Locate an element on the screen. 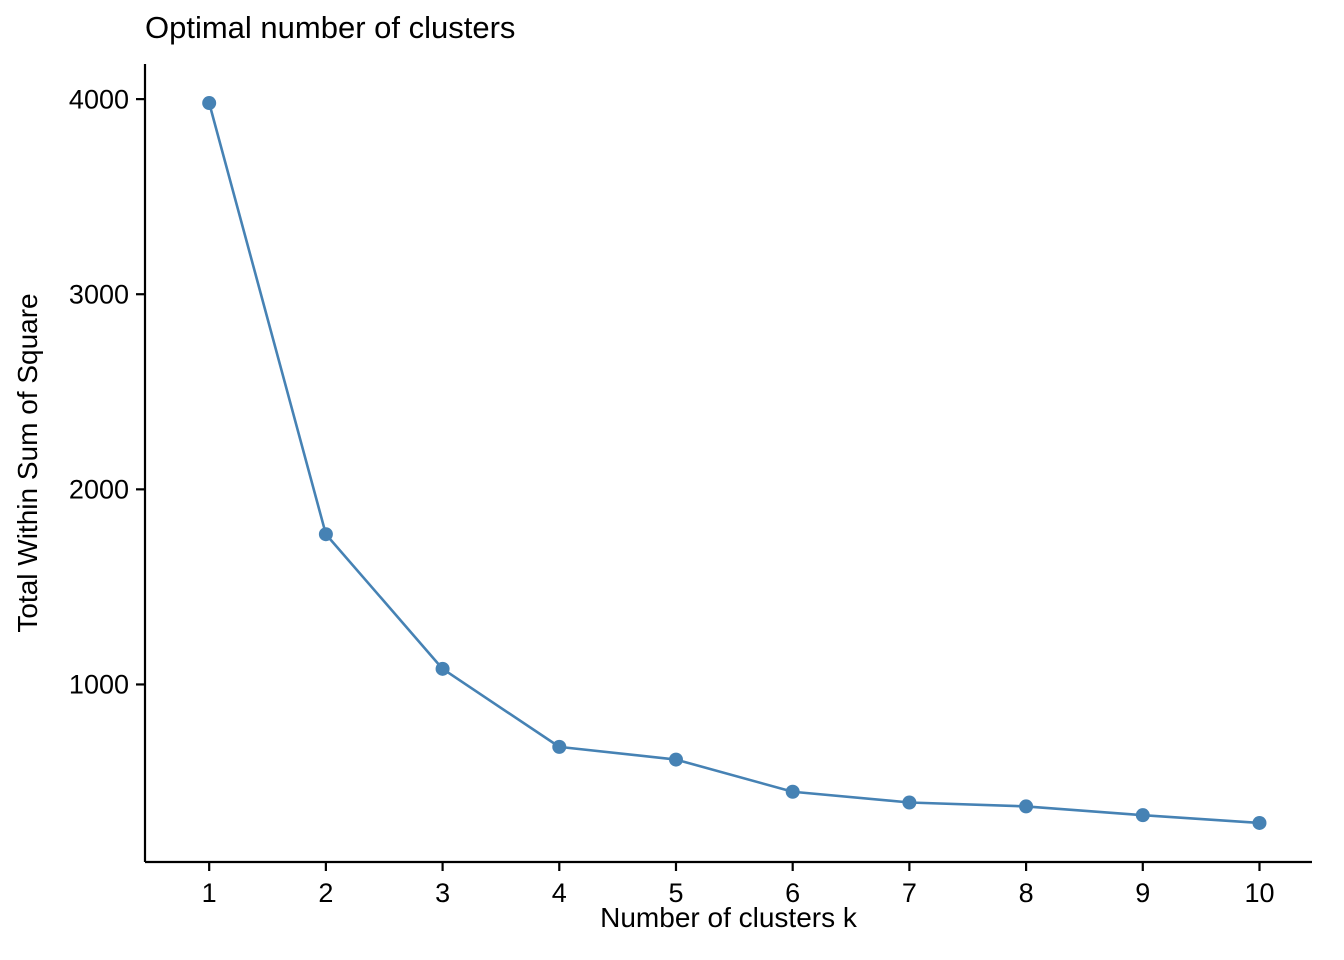  y-tick-label: 4000 is located at coordinates (99, 99).